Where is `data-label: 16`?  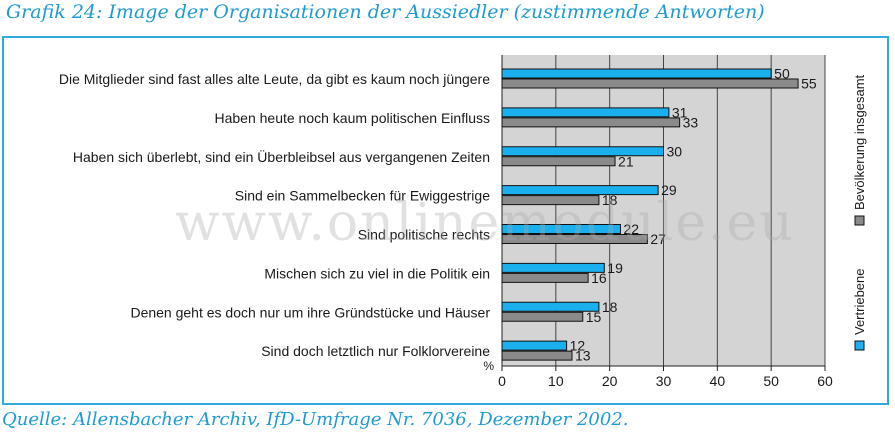
data-label: 16 is located at coordinates (599, 278).